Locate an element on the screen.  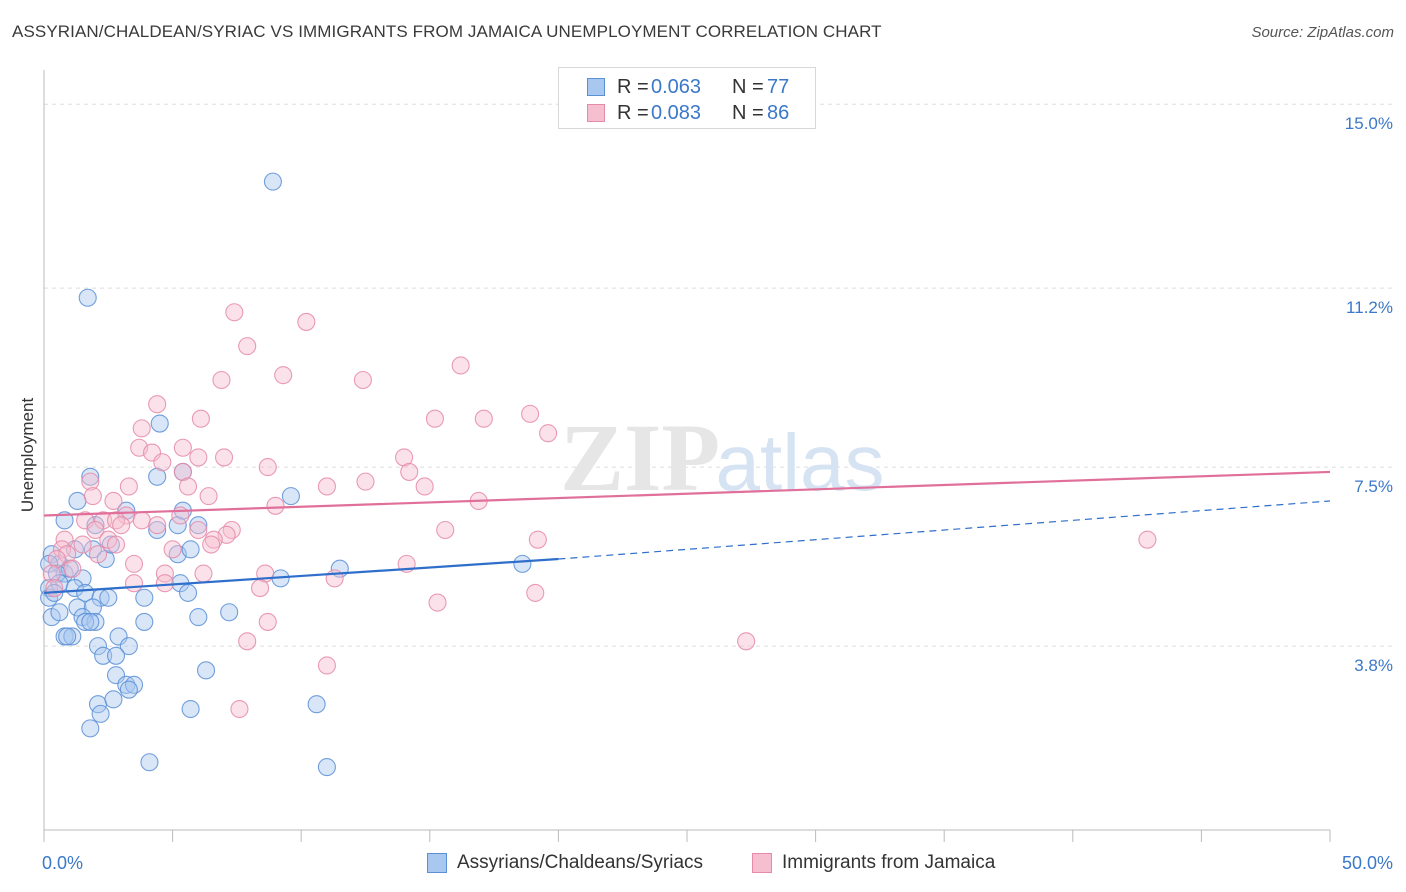
legend-swatch-pink is located at coordinates (596, 113).